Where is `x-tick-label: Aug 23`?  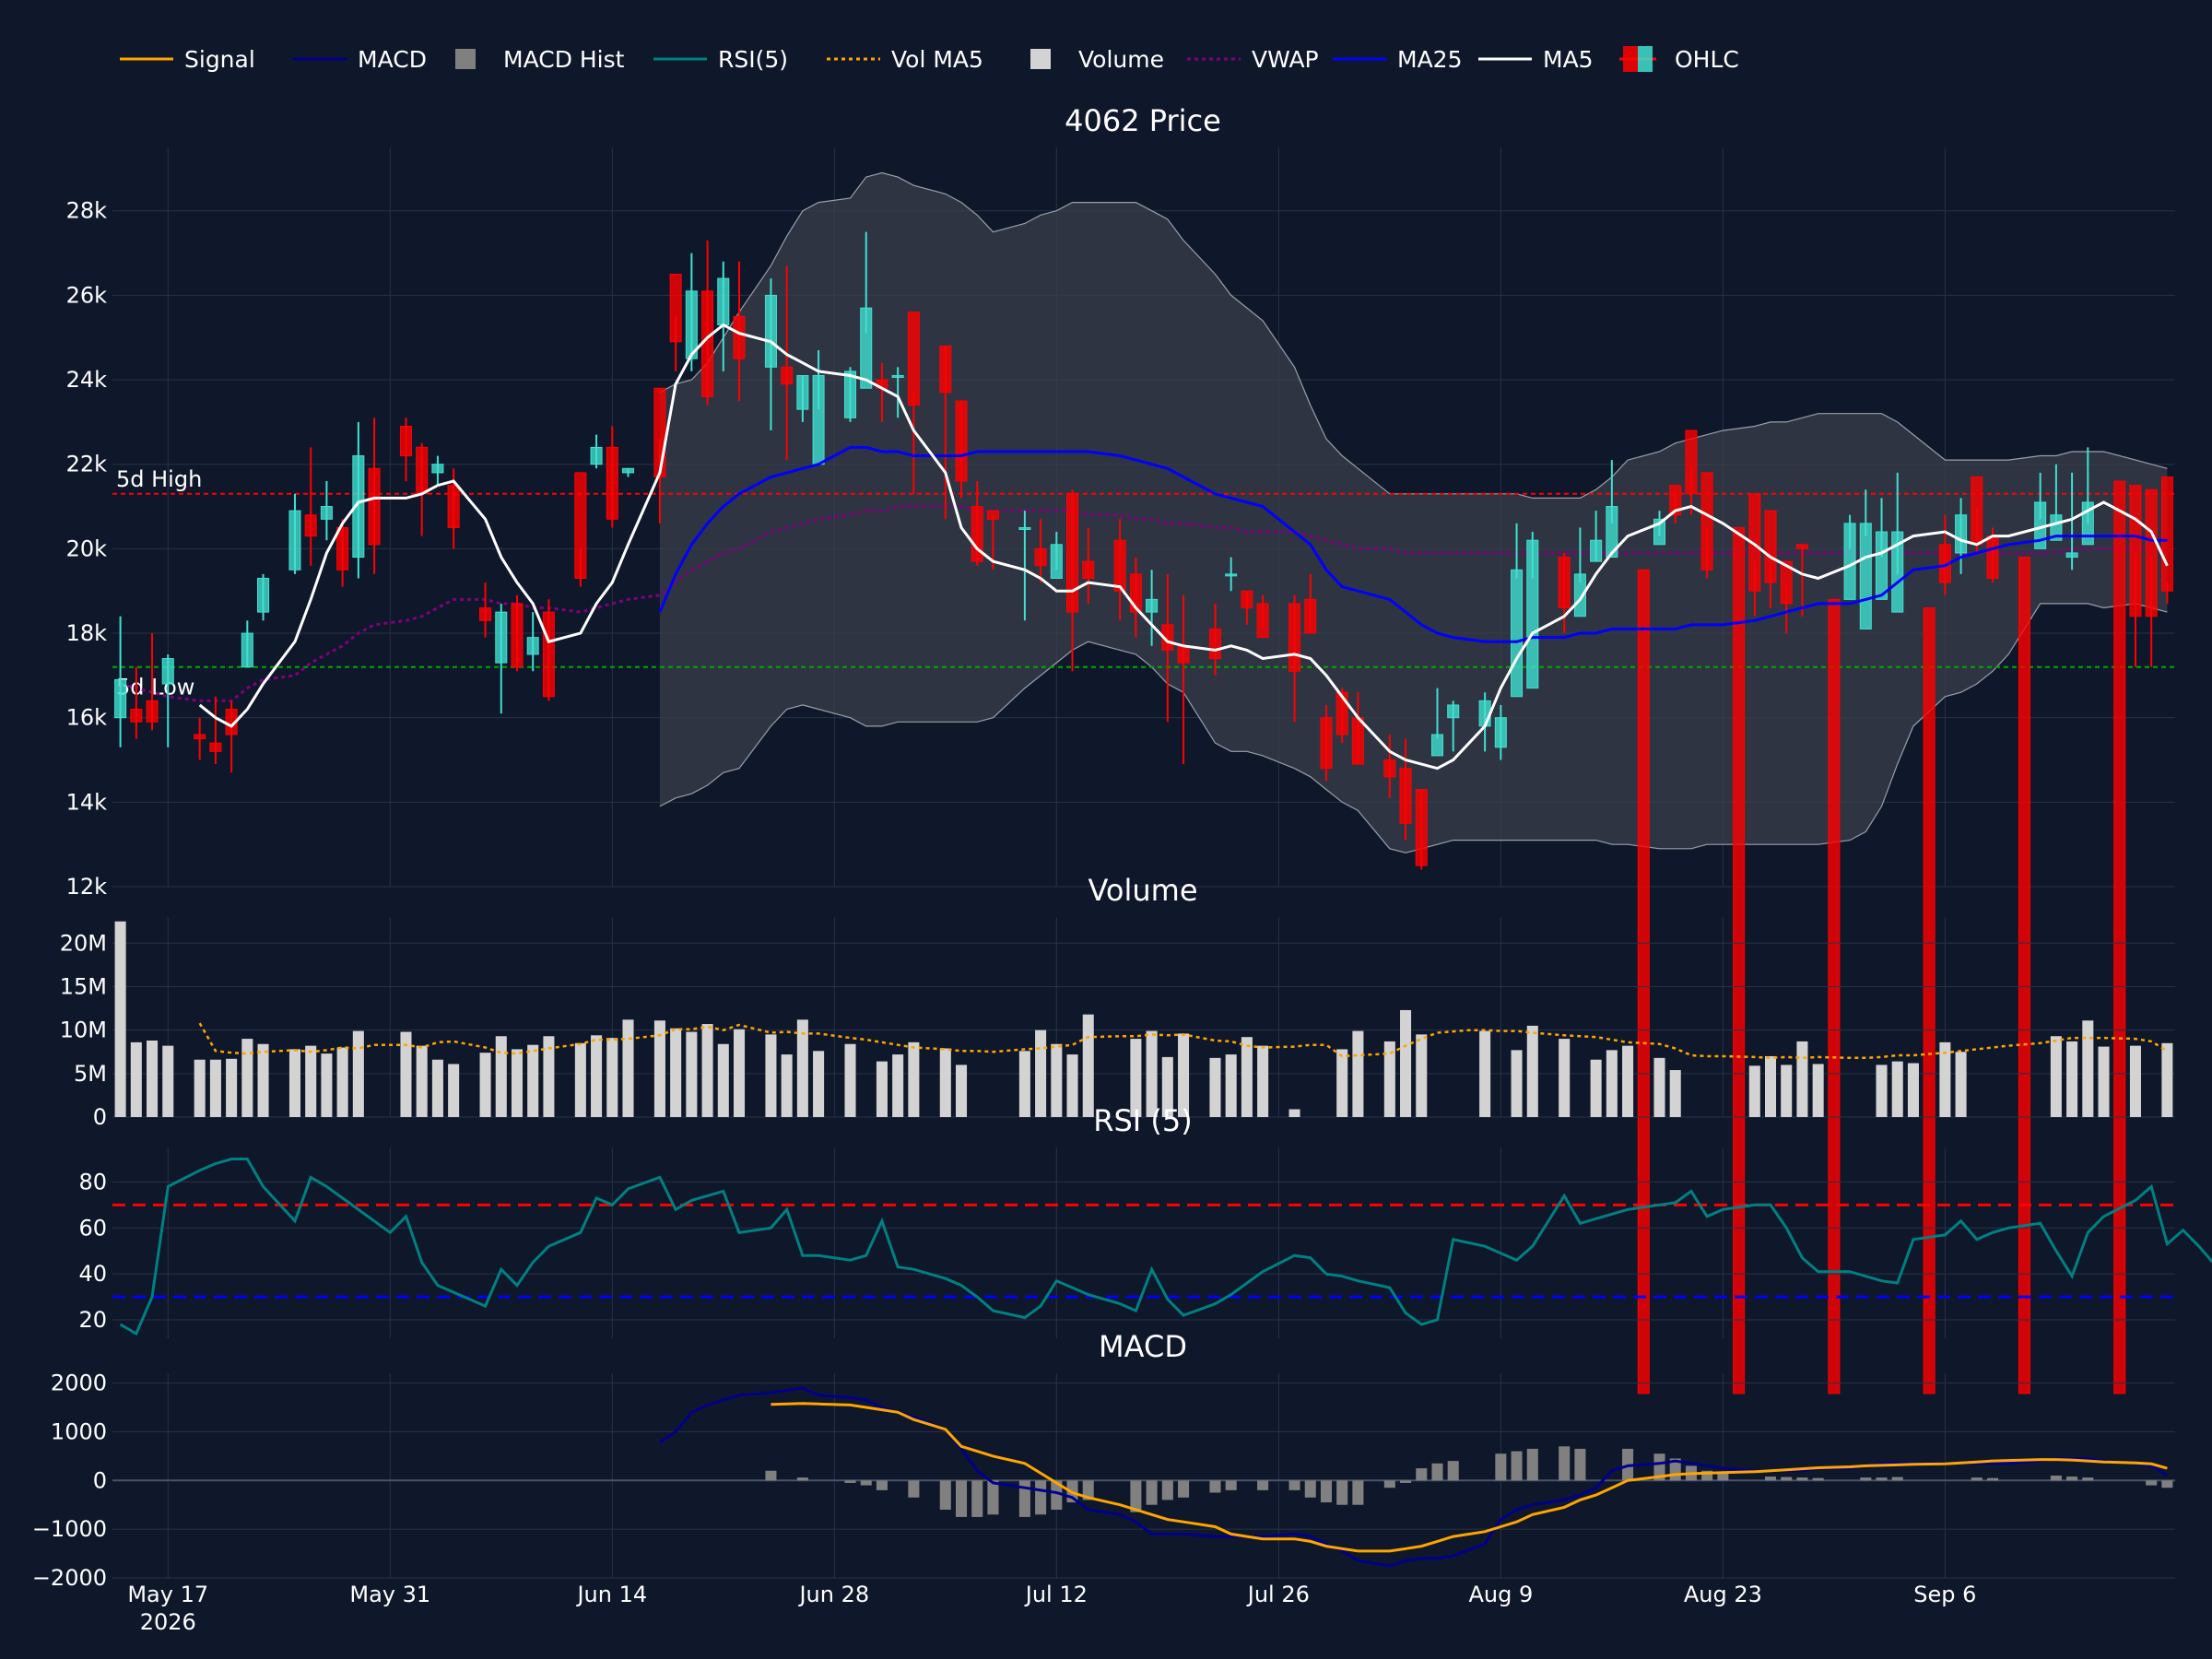
x-tick-label: Aug 23 is located at coordinates (1723, 1594).